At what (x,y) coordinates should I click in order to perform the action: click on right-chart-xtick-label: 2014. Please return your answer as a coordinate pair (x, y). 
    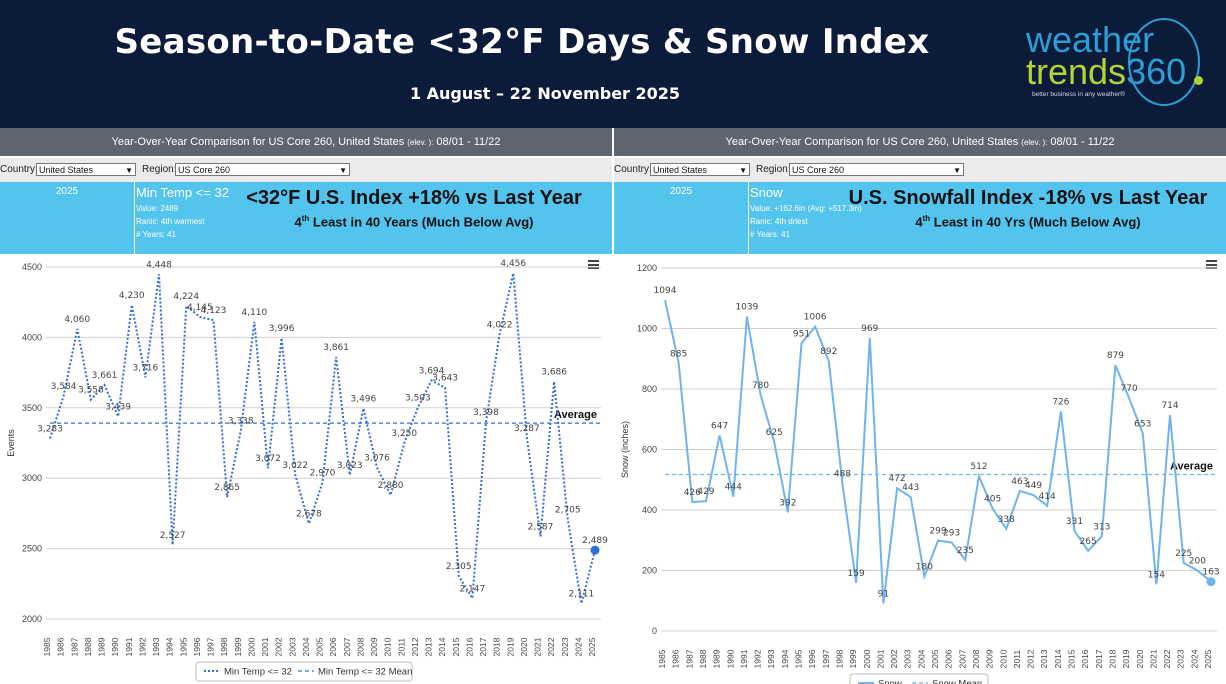
    Looking at the image, I should click on (1058, 658).